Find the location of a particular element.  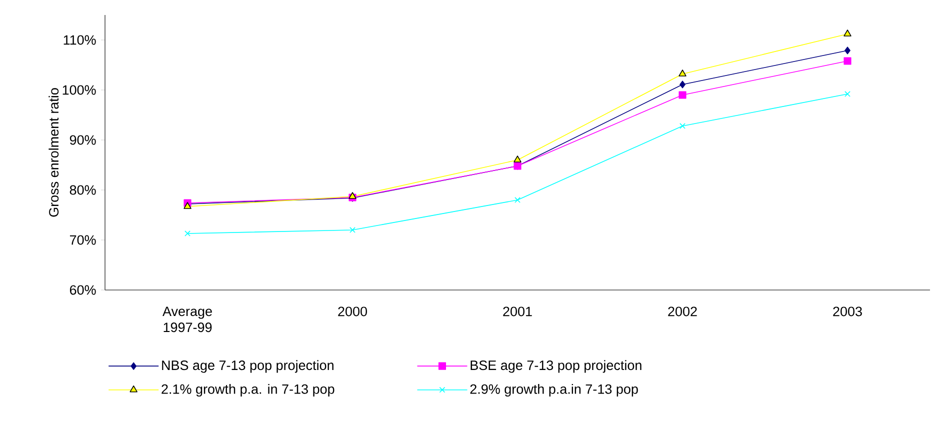

legend-label: 2.9% growth p.a.in 7-13 pop is located at coordinates (554, 390).